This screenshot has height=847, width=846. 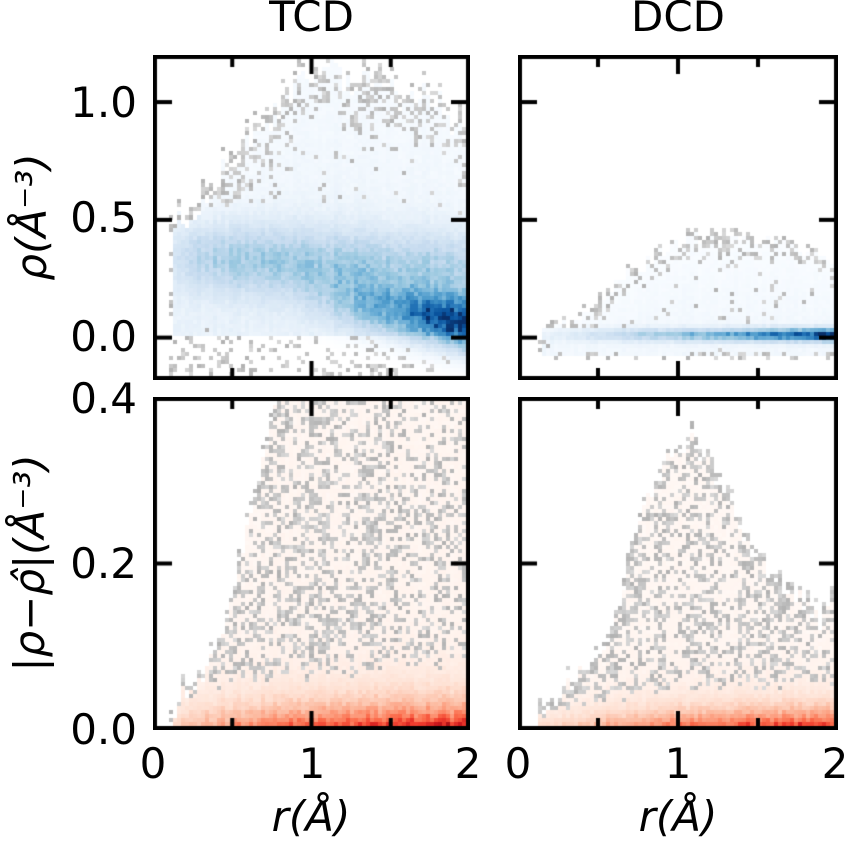 I want to click on heatmap-panel-dcd-density, so click(x=678, y=217).